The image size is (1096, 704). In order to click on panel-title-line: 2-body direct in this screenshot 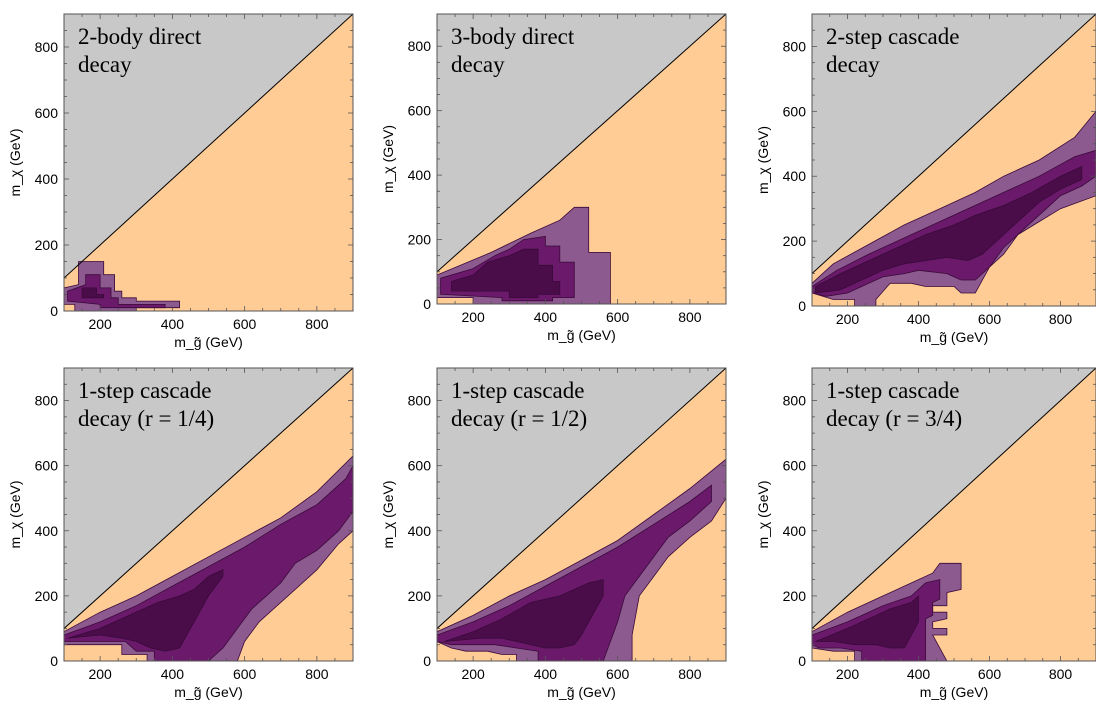, I will do `click(140, 36)`.